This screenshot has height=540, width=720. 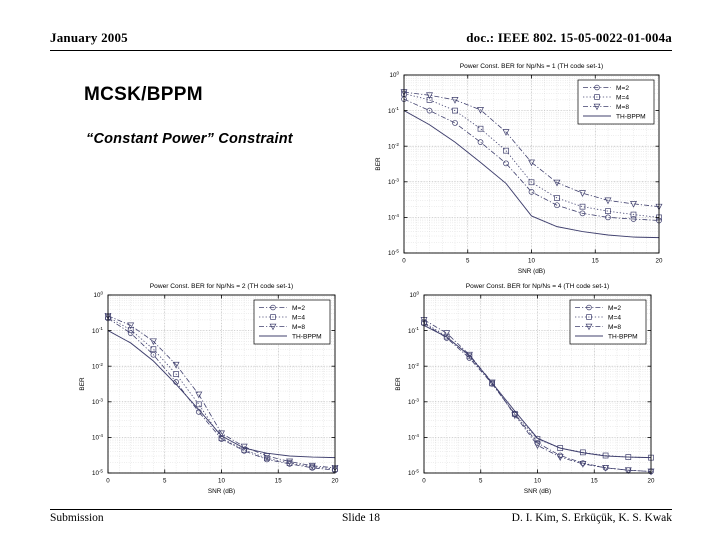 What do you see at coordinates (77, 518) in the screenshot?
I see `footer-submission: Submission` at bounding box center [77, 518].